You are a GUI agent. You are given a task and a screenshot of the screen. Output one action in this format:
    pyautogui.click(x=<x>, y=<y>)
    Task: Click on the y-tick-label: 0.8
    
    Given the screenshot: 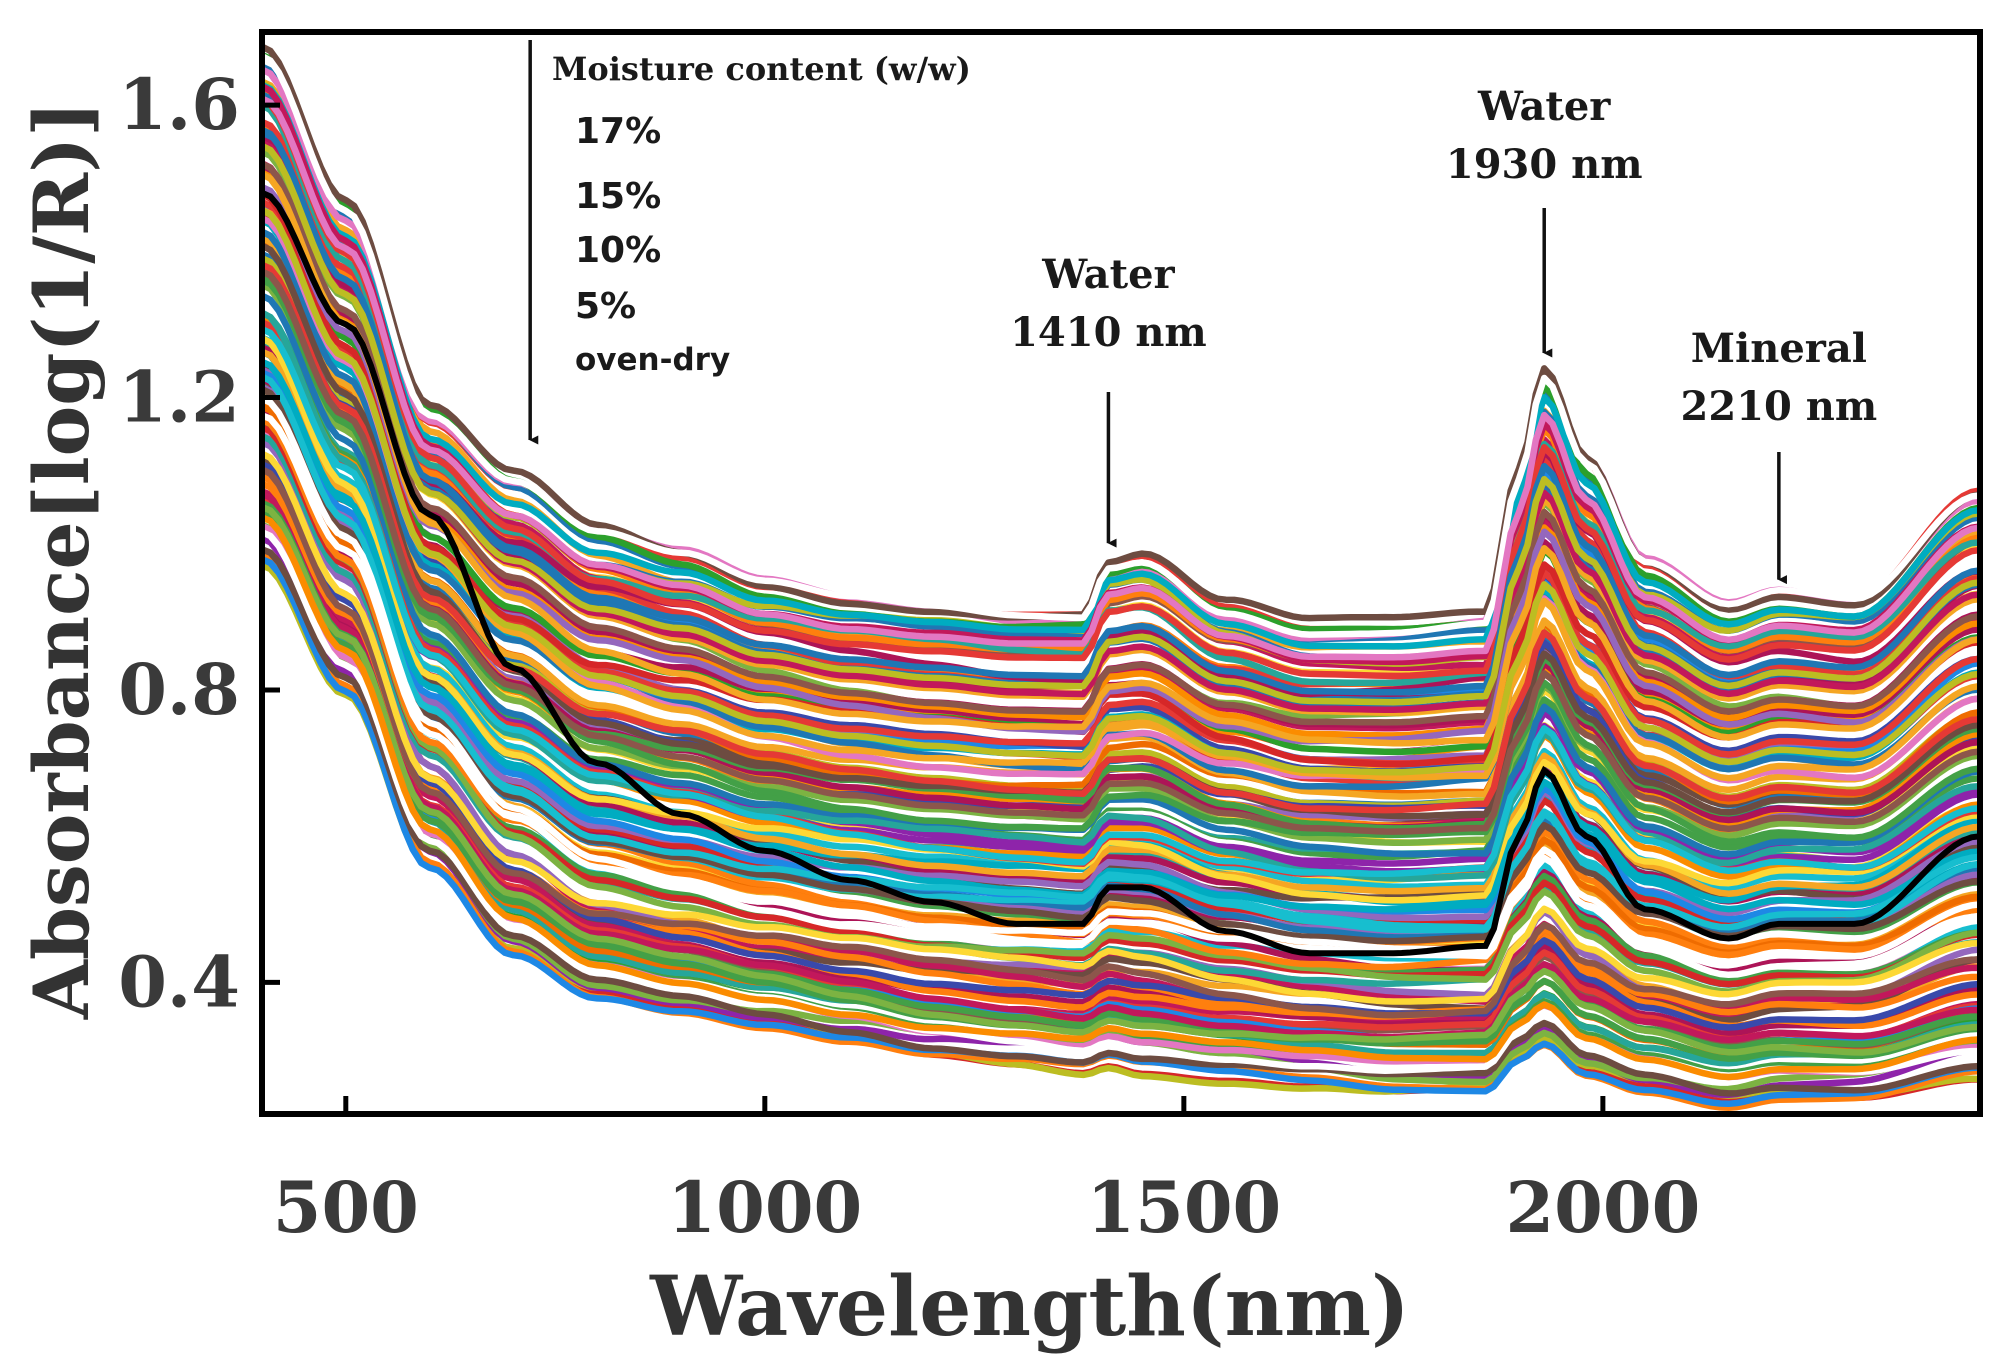 What is the action you would take?
    pyautogui.click(x=179, y=689)
    